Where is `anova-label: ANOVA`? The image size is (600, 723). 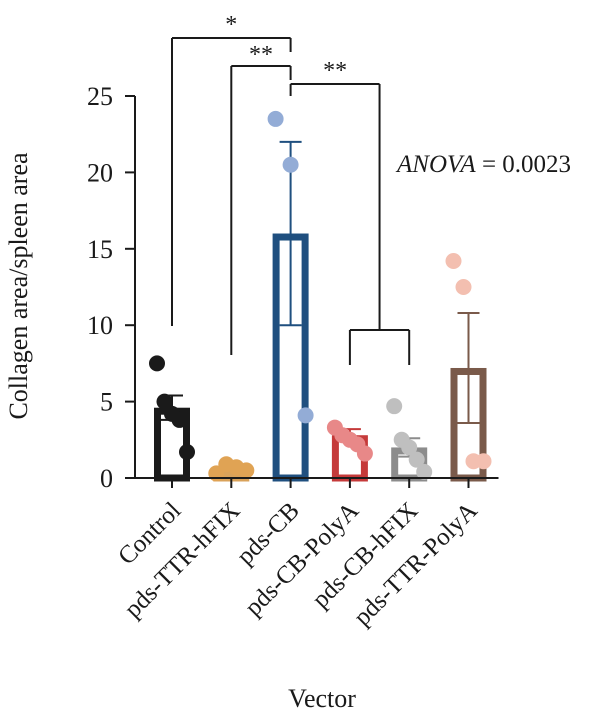 anova-label: ANOVA is located at coordinates (435, 164).